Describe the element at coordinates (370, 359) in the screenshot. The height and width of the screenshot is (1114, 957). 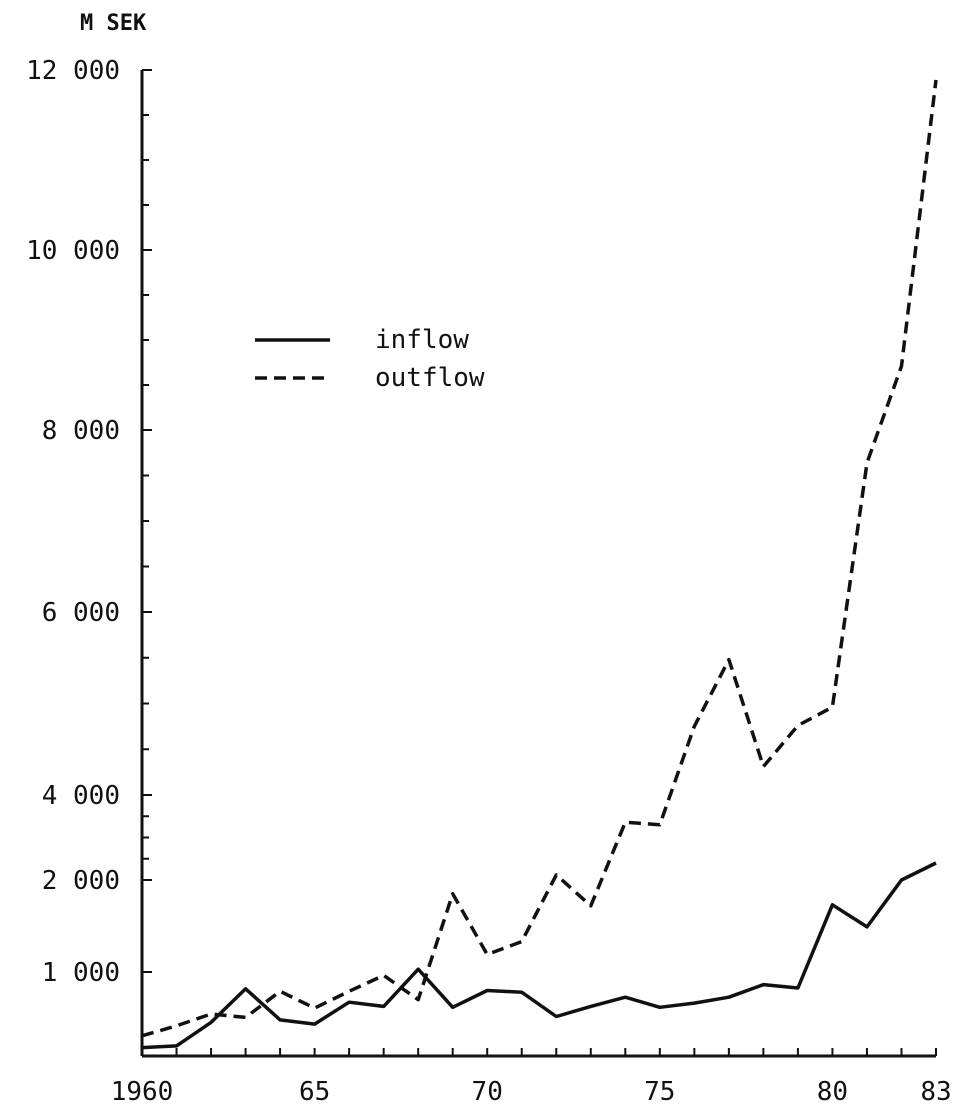
I see `legend: inflow outflow` at that location.